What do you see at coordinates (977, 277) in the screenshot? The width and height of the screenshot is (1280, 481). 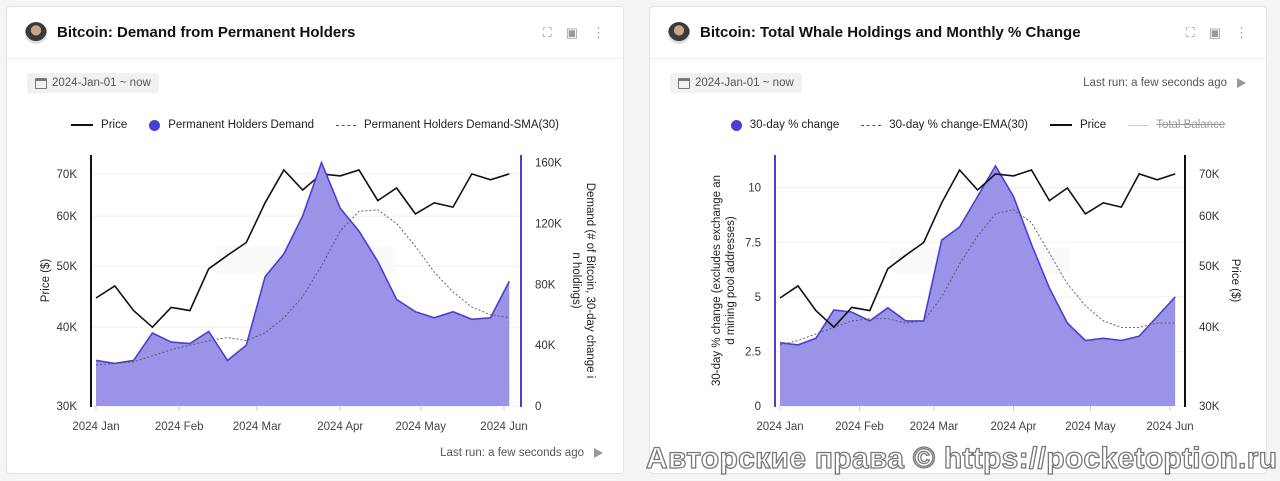 I see `line-30-day-change-ema-30-` at bounding box center [977, 277].